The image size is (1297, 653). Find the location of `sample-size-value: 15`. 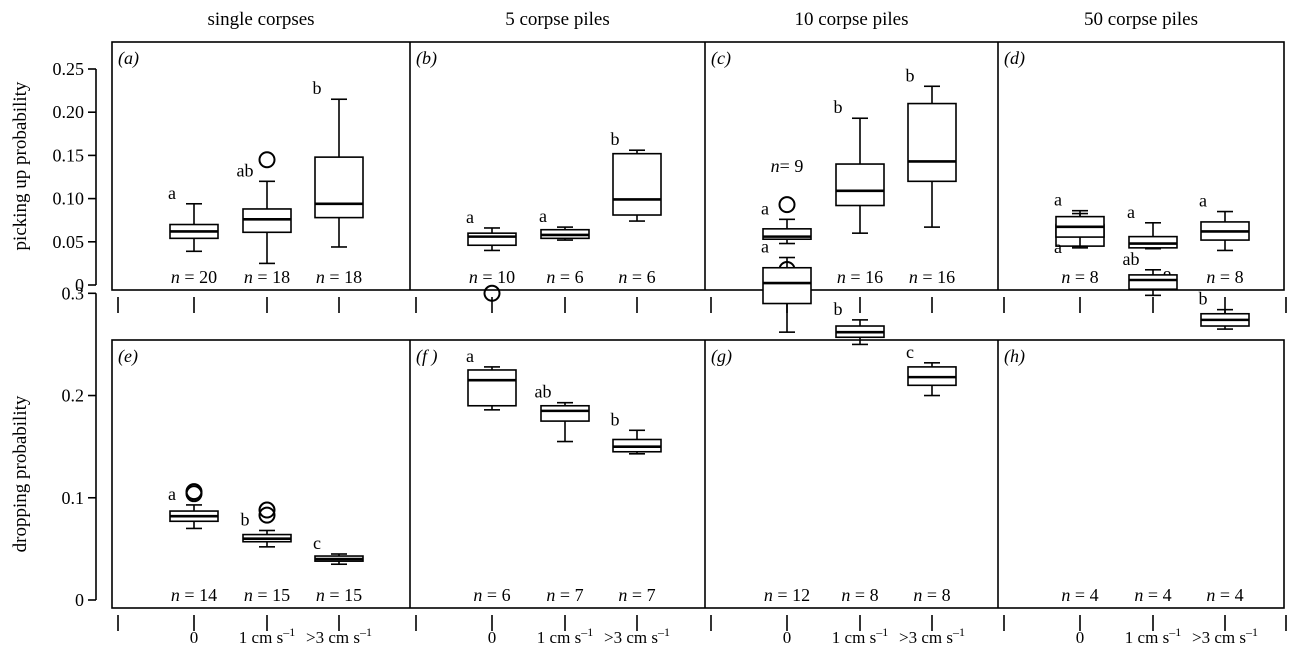

sample-size-value: 15 is located at coordinates (281, 595).